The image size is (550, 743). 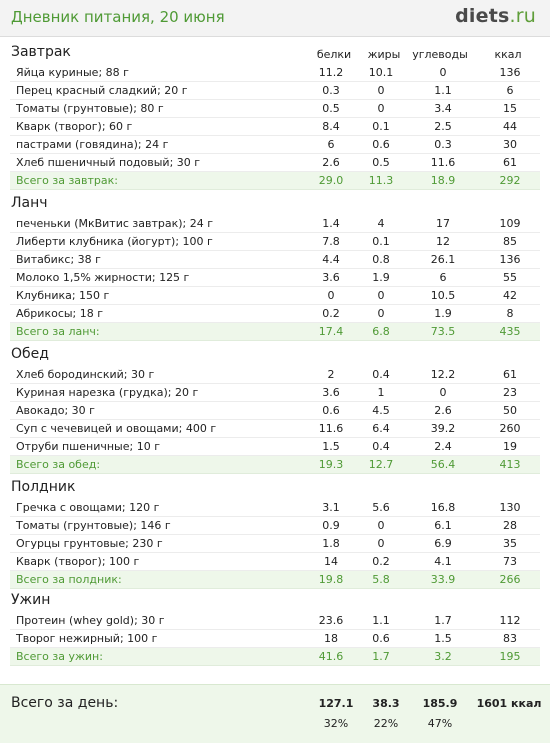 I want to click on food-name: Творог нежирный; 100 г, so click(x=158, y=638).